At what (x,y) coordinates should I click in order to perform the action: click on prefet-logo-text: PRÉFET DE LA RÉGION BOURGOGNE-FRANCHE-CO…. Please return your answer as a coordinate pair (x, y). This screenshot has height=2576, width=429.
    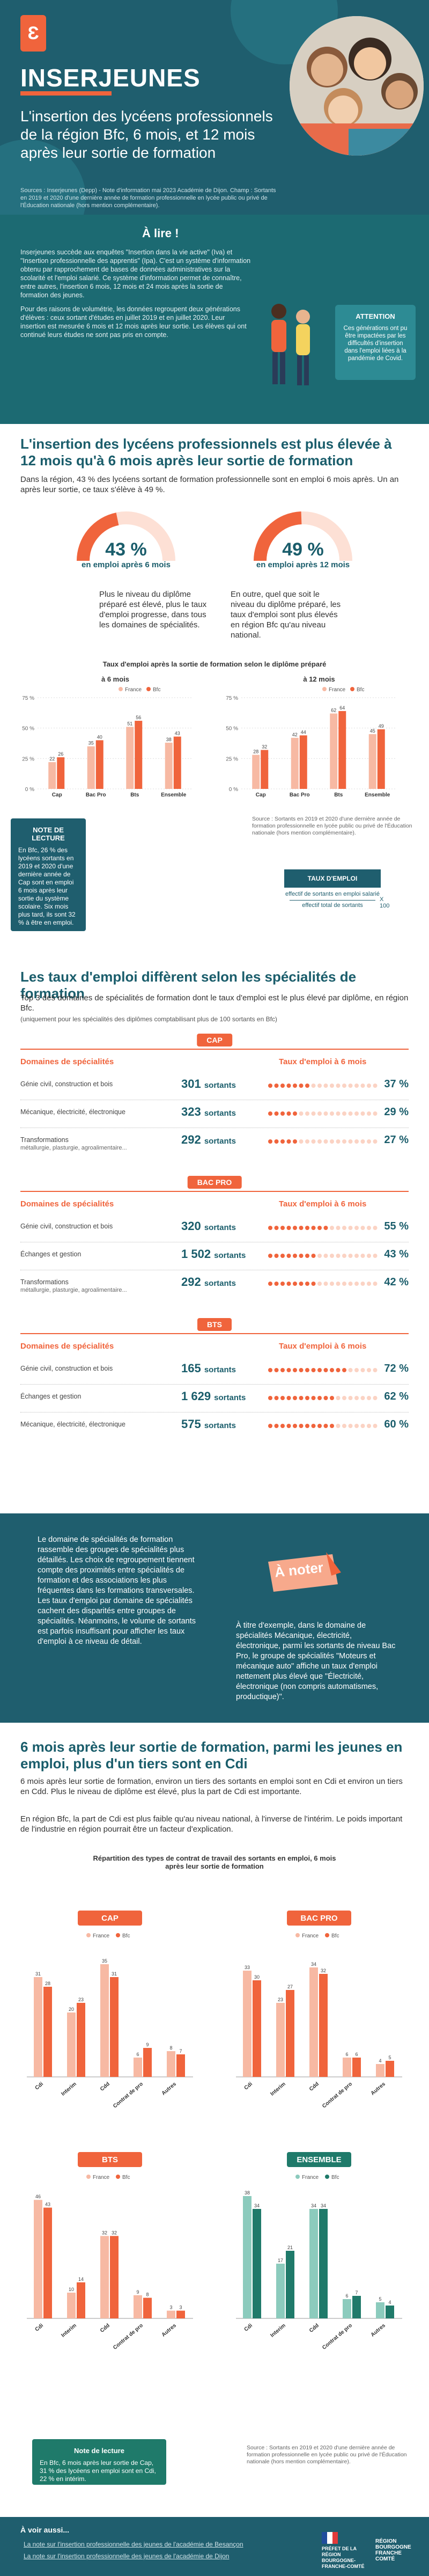
    Looking at the image, I should click on (343, 2557).